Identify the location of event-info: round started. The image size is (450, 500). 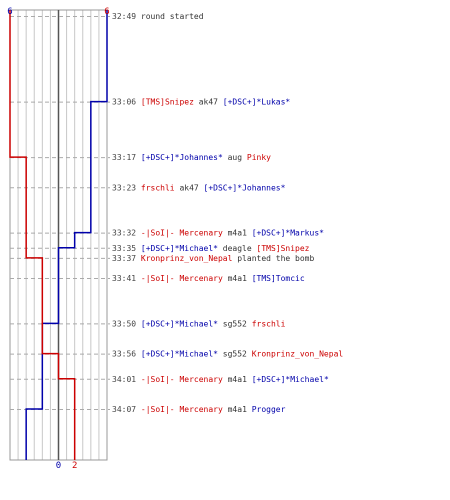
(172, 16).